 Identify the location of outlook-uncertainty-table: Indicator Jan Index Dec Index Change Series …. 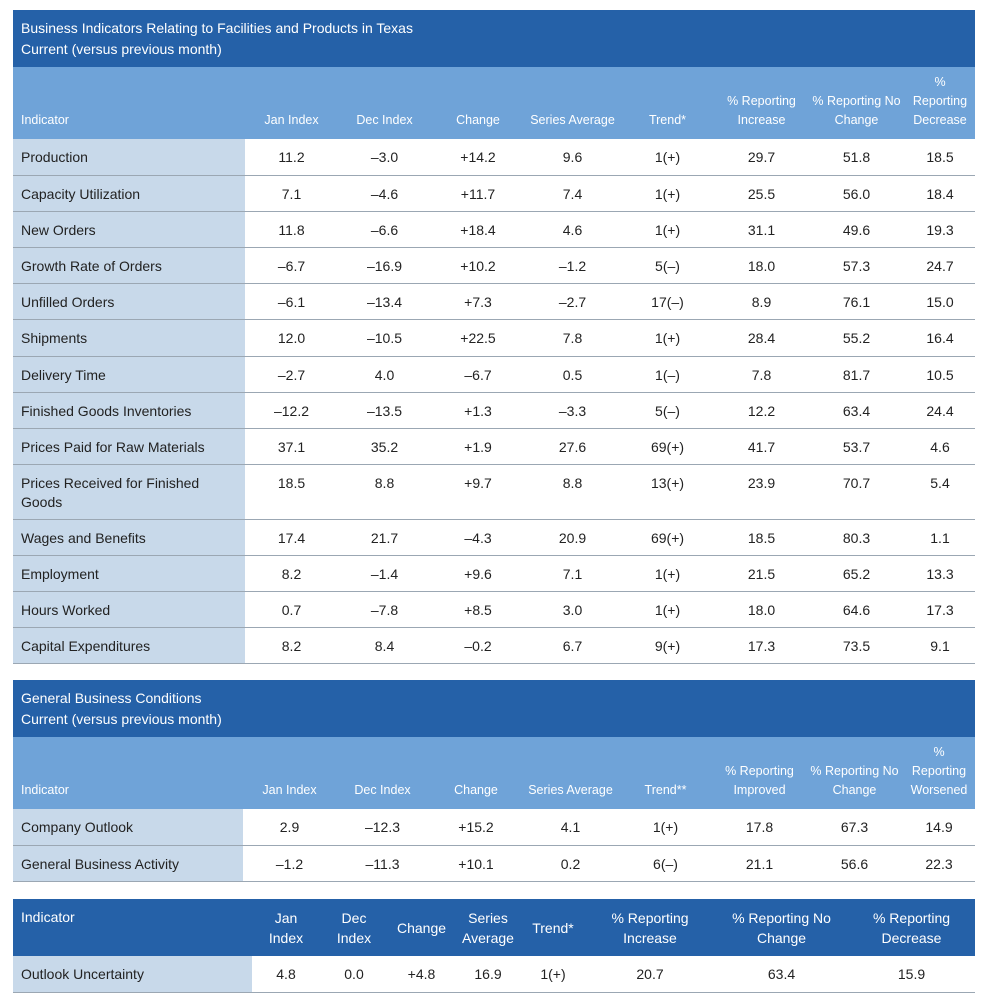
(494, 946).